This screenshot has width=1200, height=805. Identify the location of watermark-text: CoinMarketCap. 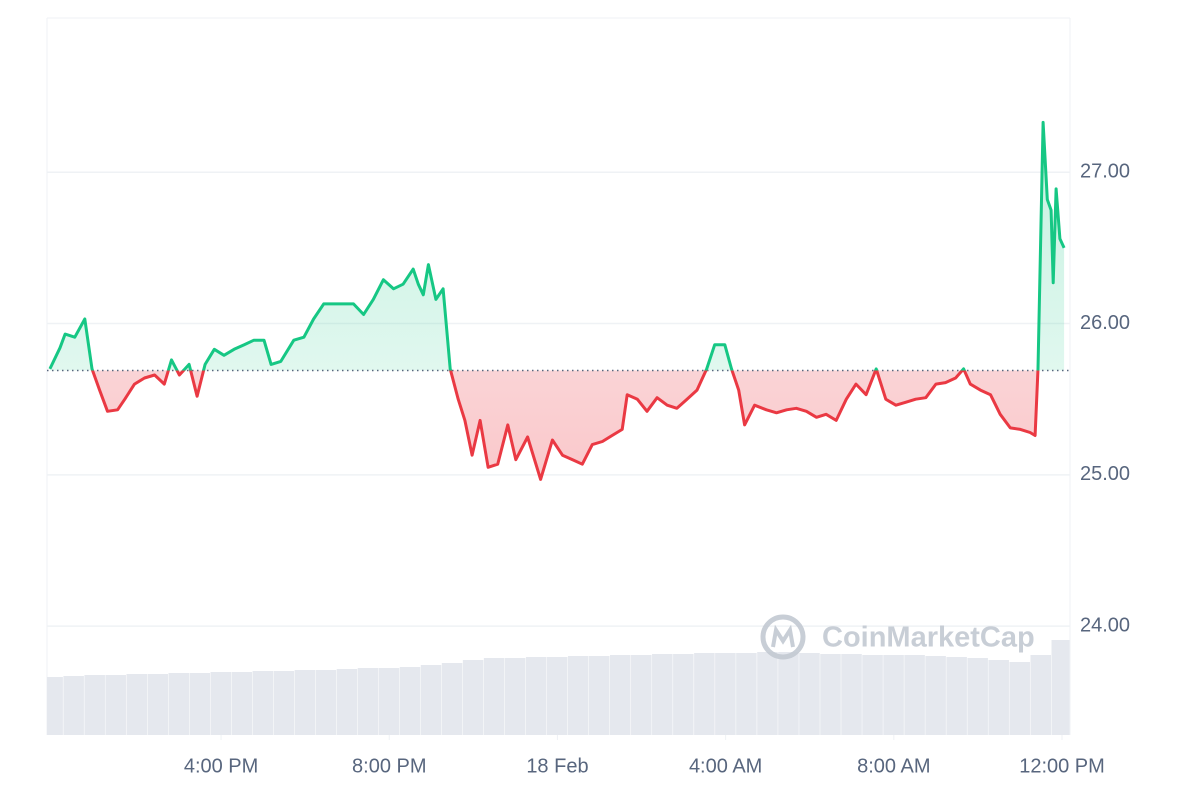
(928, 638).